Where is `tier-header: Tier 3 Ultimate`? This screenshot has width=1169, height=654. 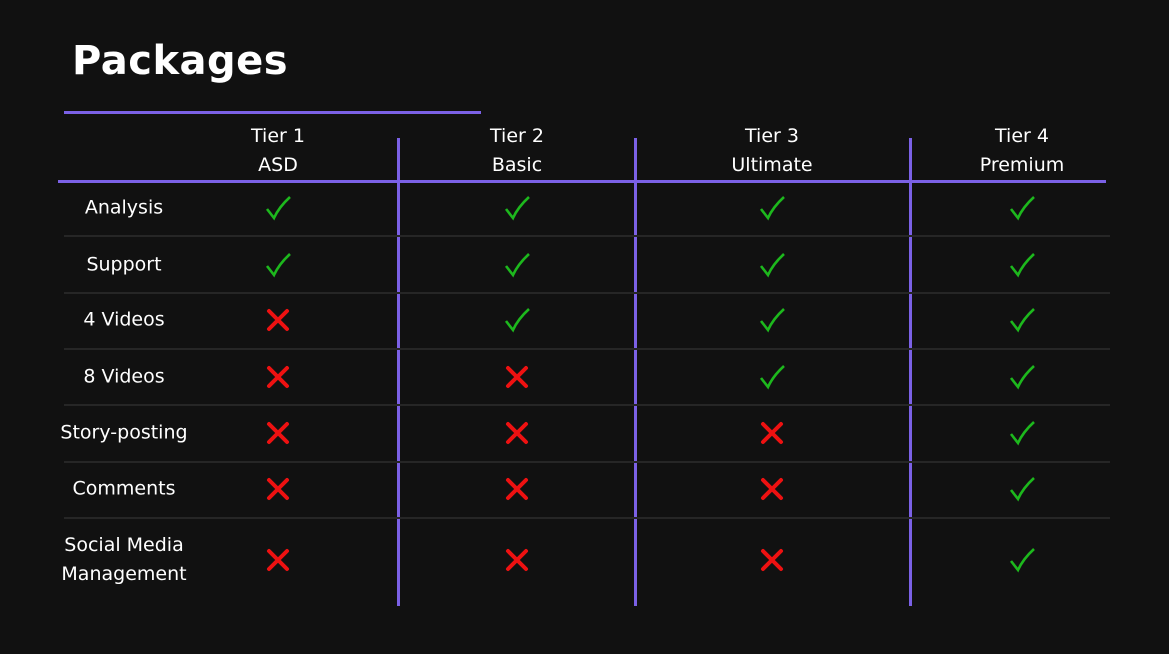
tier-header: Tier 3 Ultimate is located at coordinates (772, 151).